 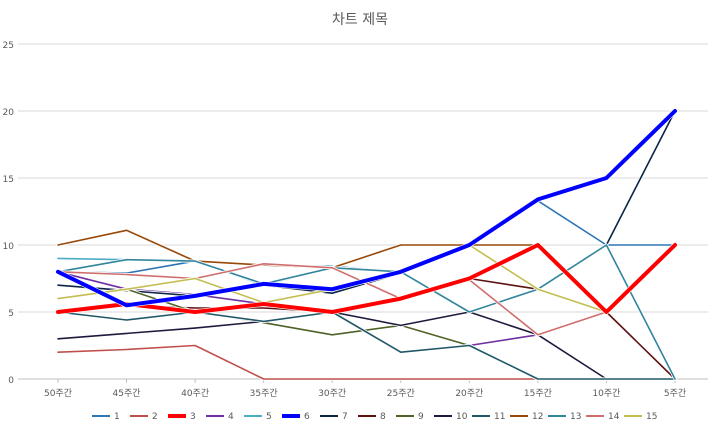 I want to click on legend-label: 13, so click(x=575, y=417).